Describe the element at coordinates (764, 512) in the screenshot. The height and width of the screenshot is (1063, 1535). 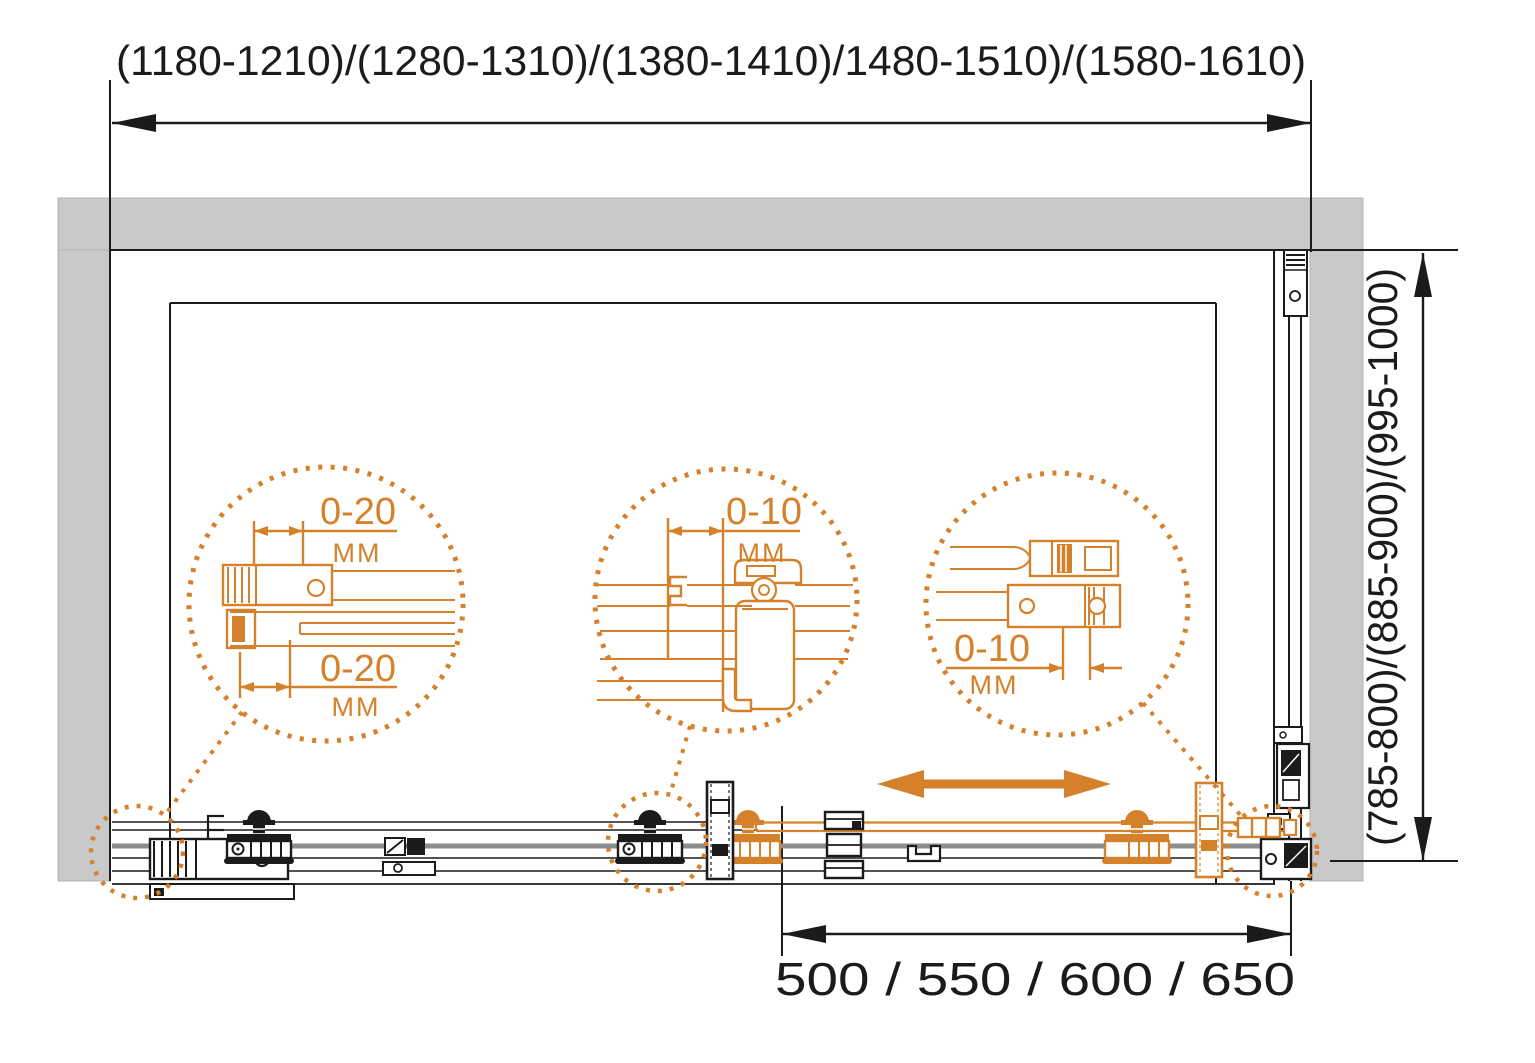
I see `detail-middle-value: 0-10` at that location.